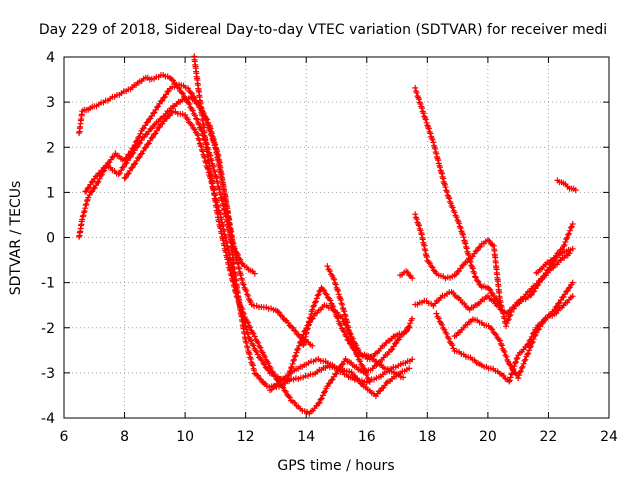 The image size is (640, 480). I want to click on y-tick-label: -2, so click(48, 329).